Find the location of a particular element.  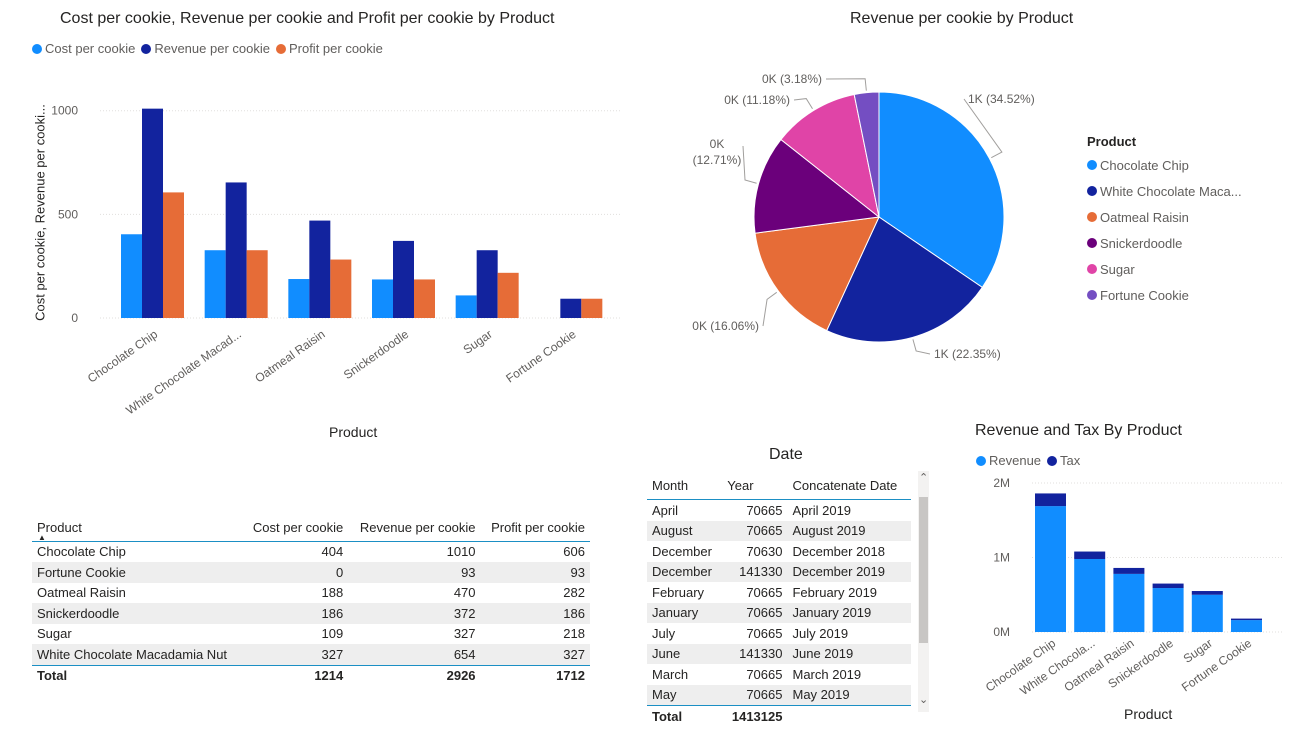

stacked-bar-title: Revenue and Tax By Product is located at coordinates (1078, 430).